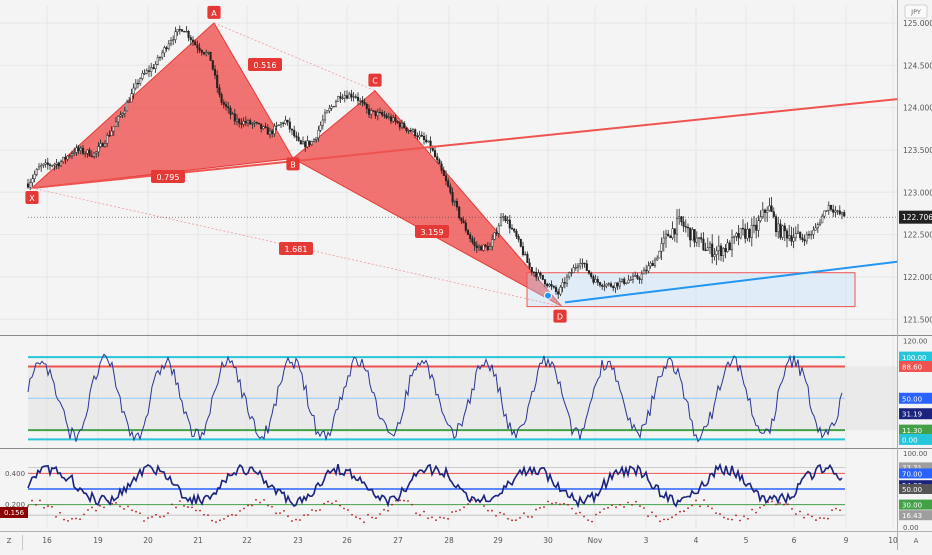 This screenshot has height=555, width=932. Describe the element at coordinates (560, 316) in the screenshot. I see `point-label-d-bg` at that location.